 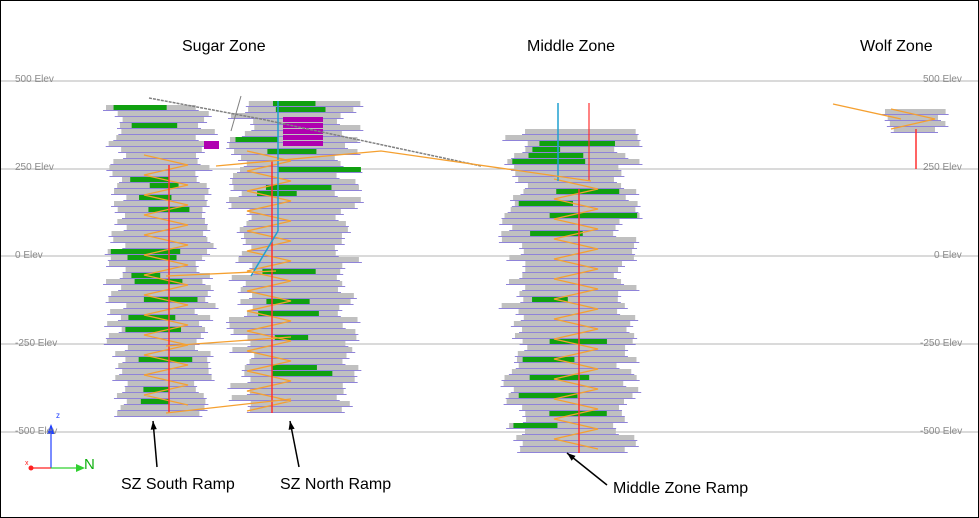 I want to click on shaft-sugar-lower, so click(x=264, y=253).